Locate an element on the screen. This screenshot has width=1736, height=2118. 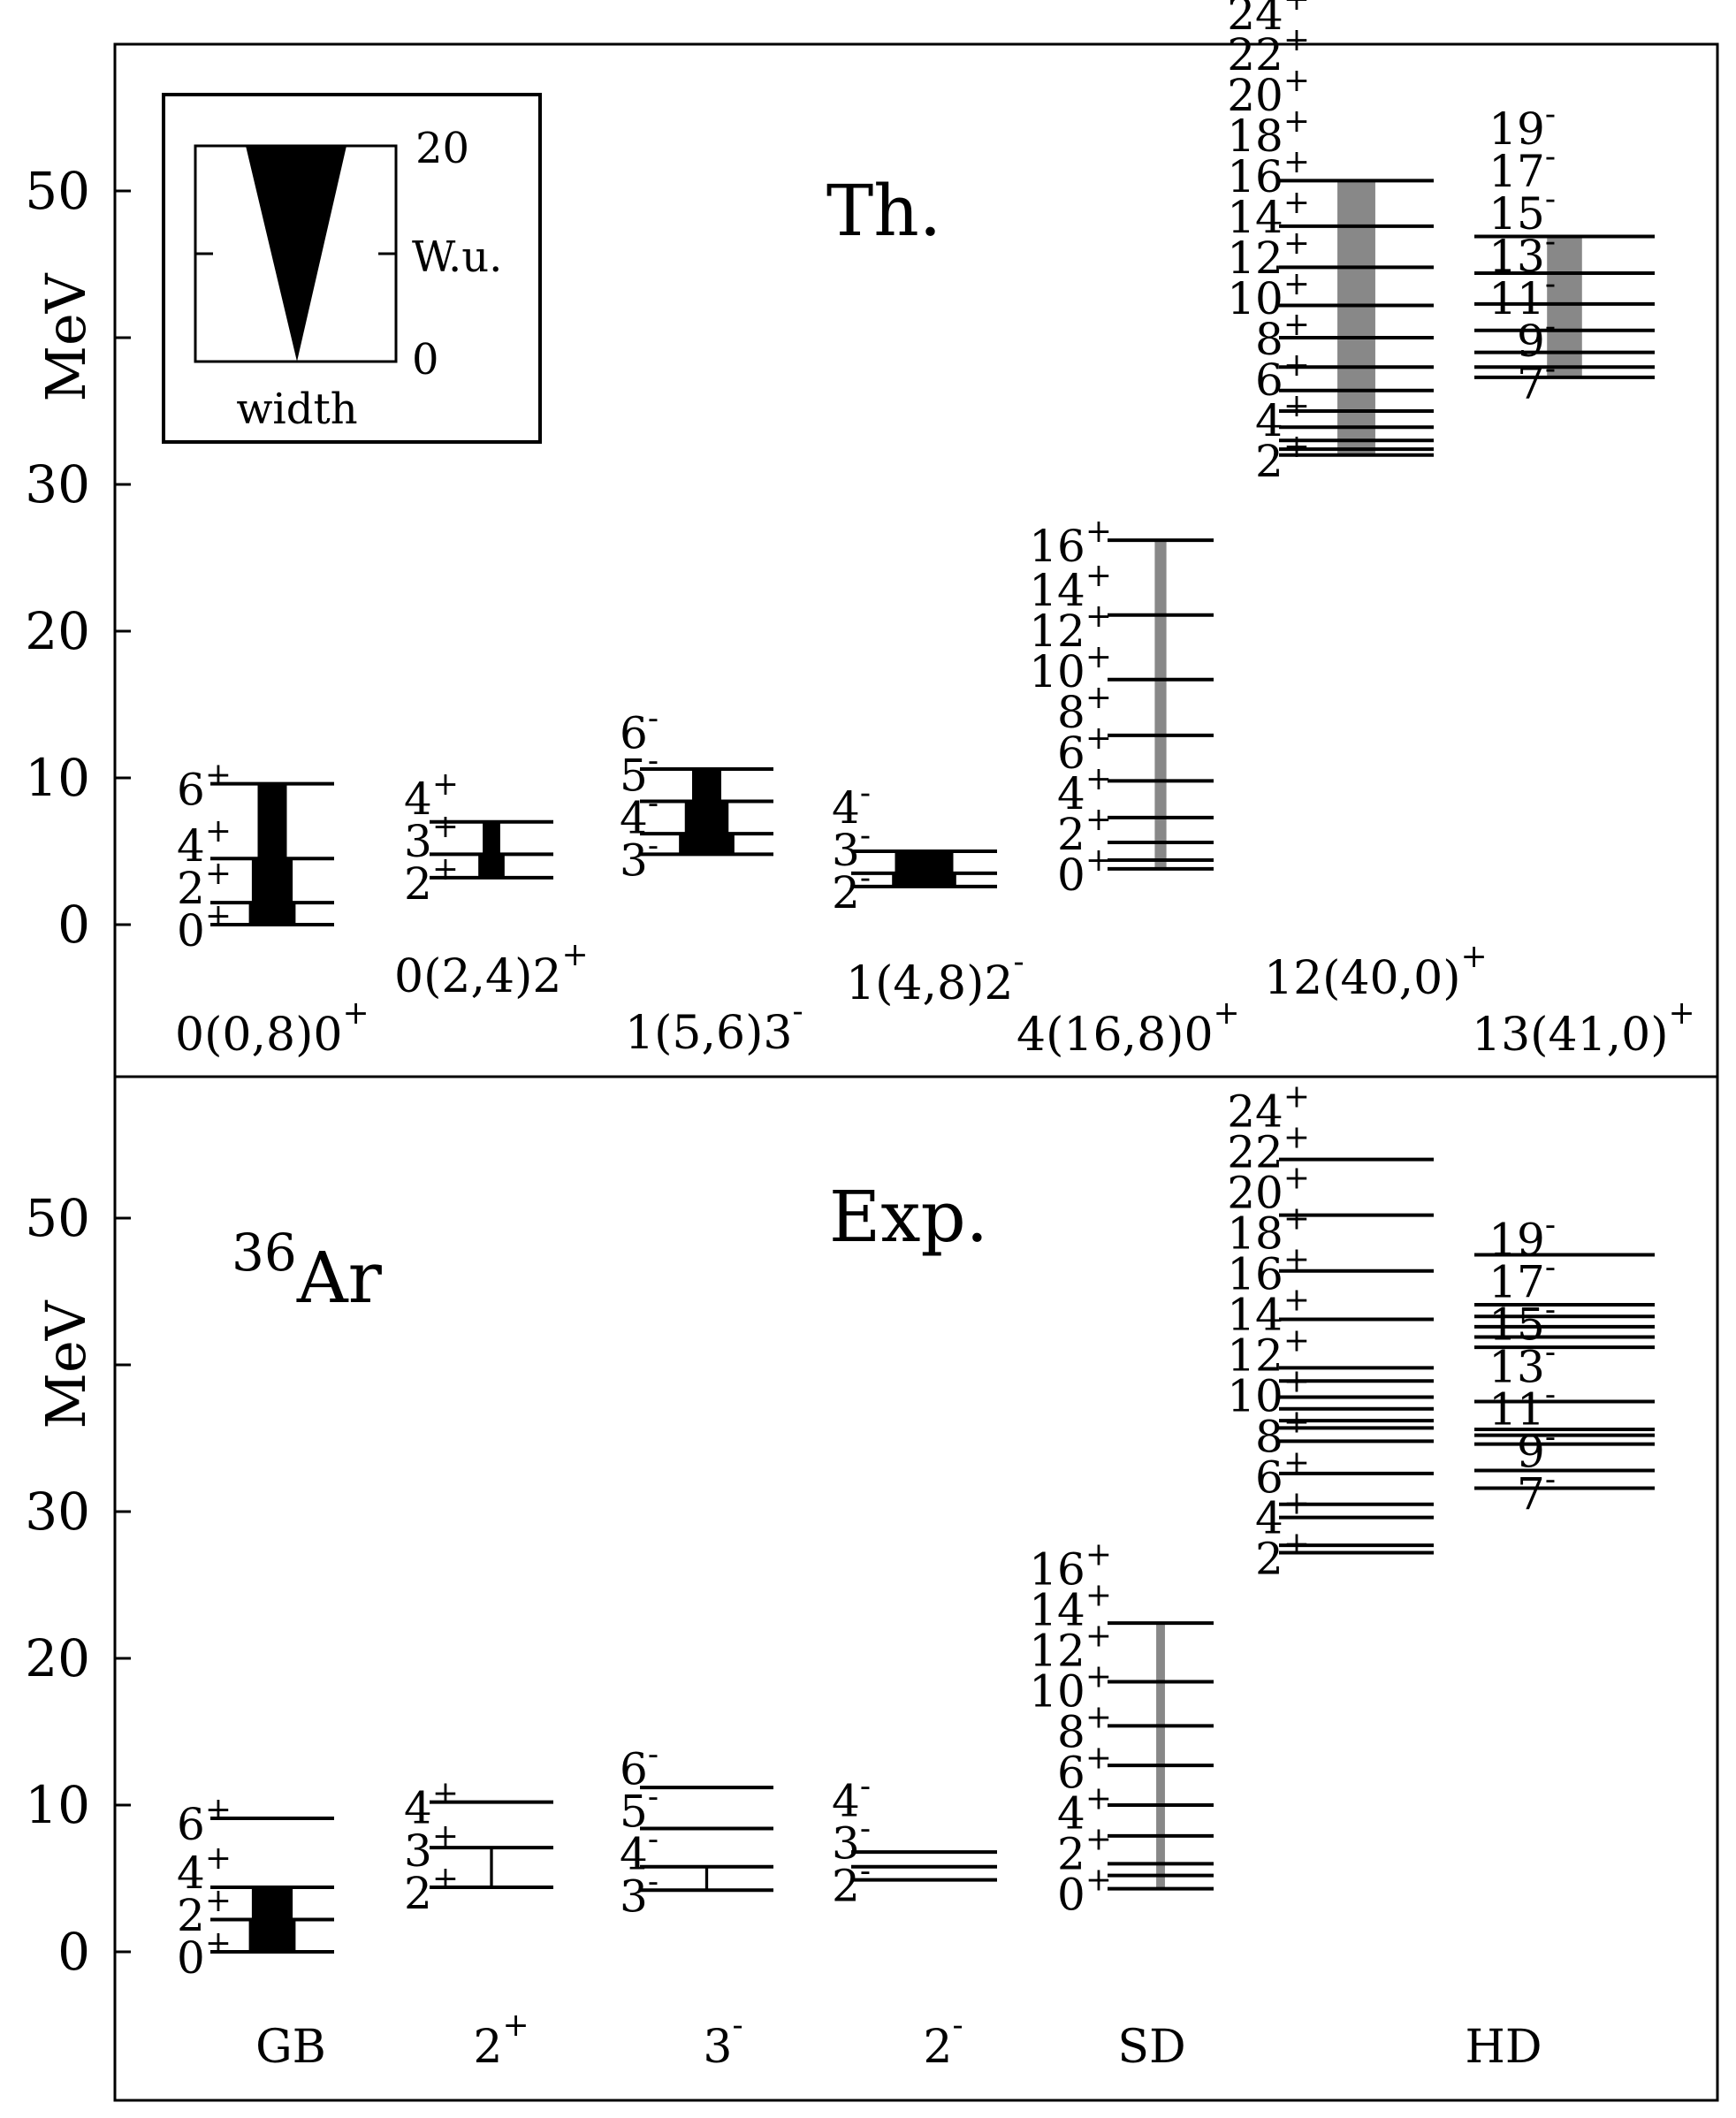
exp-3minus-spin-label-sup: - is located at coordinates (653, 1881).